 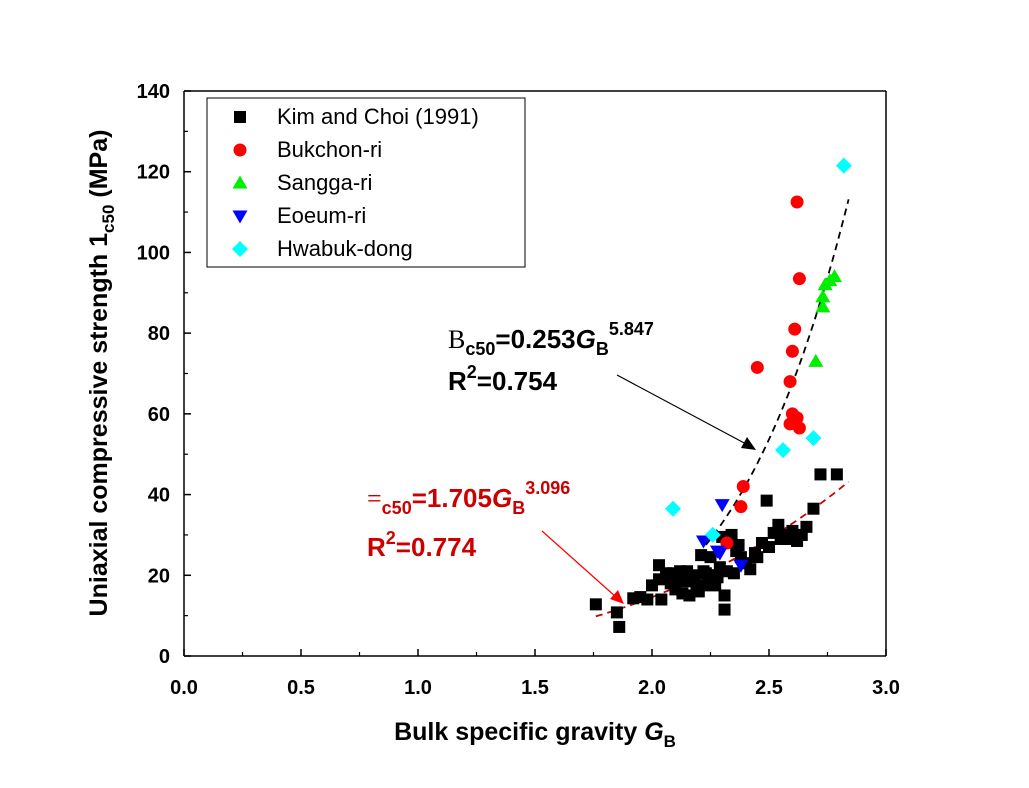 I want to click on y-tick-label: 120, so click(x=153, y=173).